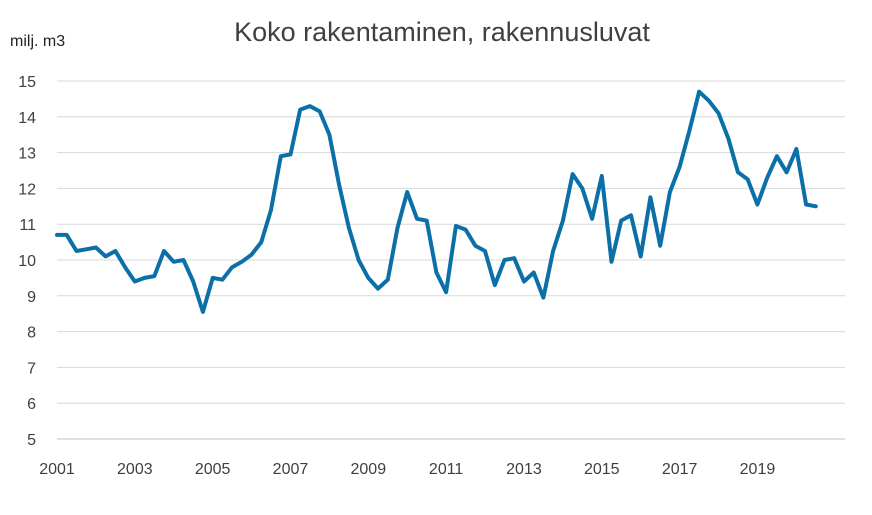  What do you see at coordinates (135, 469) in the screenshot?
I see `x-tick-label-2003: 2003` at bounding box center [135, 469].